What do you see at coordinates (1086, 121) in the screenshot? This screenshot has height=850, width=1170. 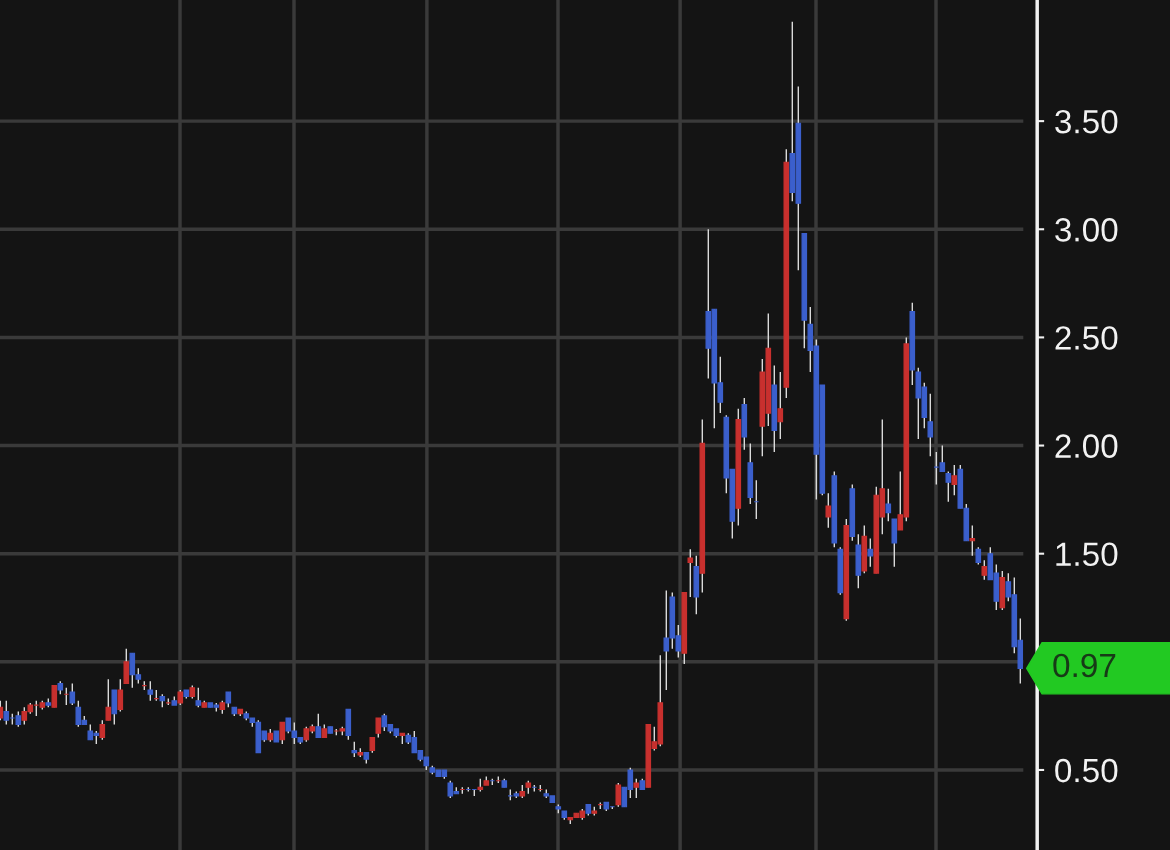 I see `y-tick-label: 3.50` at bounding box center [1086, 121].